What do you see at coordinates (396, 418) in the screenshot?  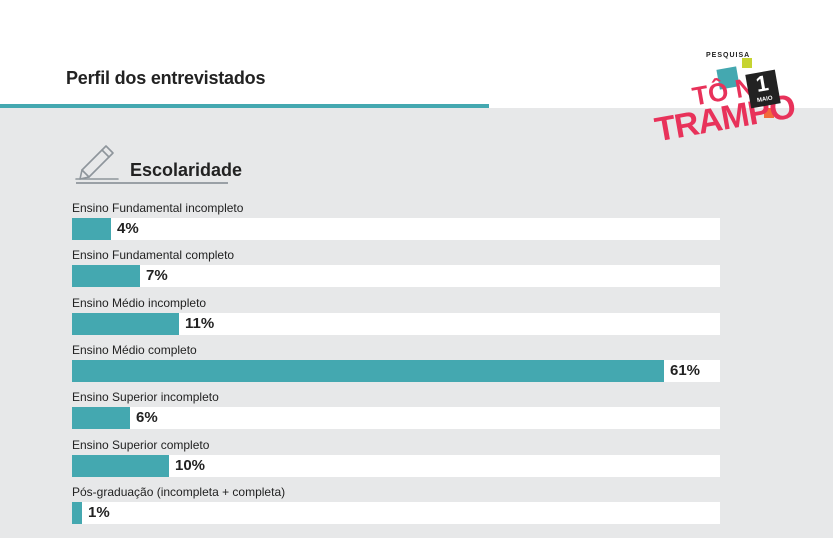 I see `bar-track: 6%` at bounding box center [396, 418].